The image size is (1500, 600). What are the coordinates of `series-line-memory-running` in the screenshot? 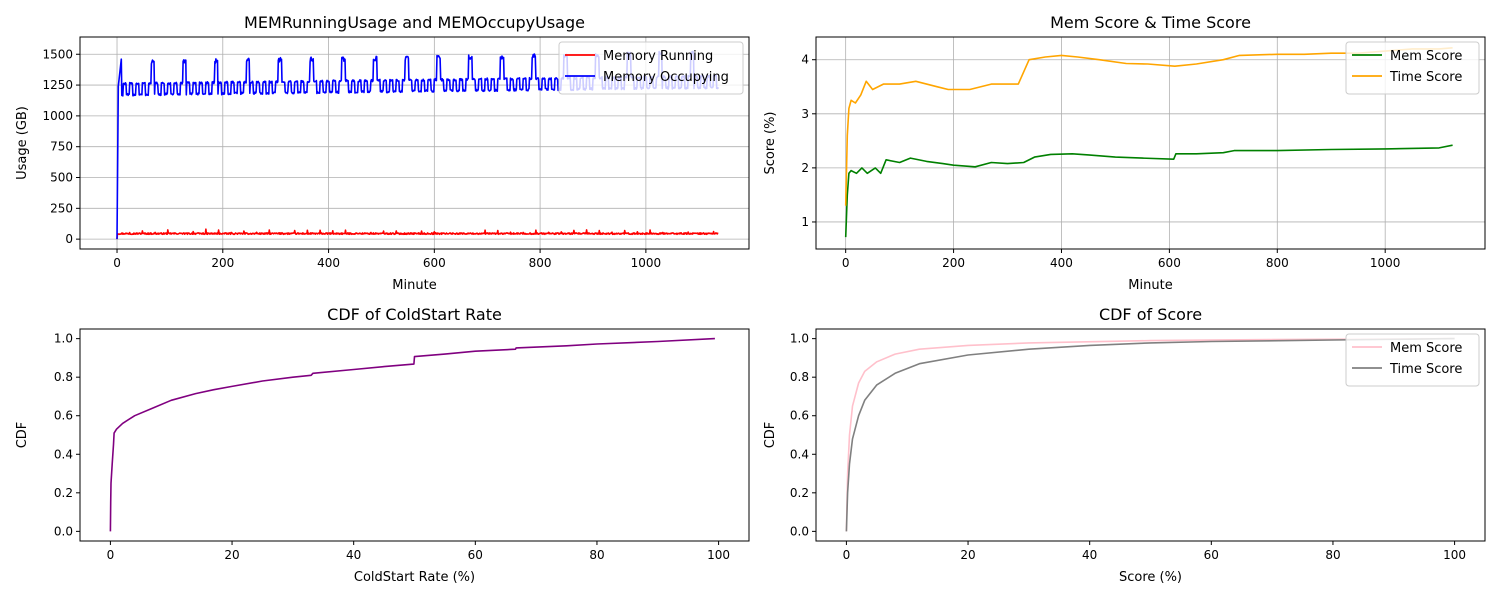 It's located at (417, 234).